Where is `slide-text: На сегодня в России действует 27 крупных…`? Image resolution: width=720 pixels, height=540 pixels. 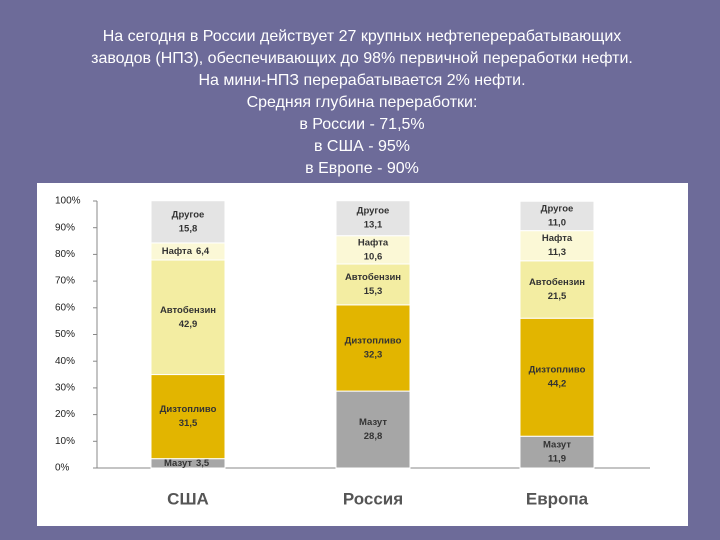
slide-text: На сегодня в России действует 27 крупных… is located at coordinates (362, 36).